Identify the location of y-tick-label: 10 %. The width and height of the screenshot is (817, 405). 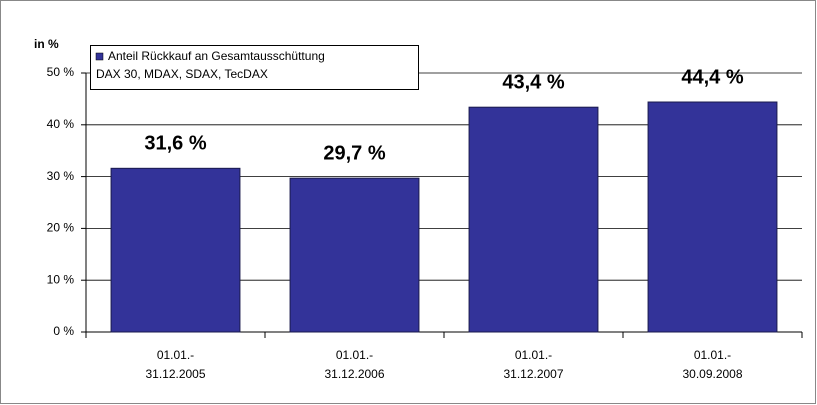
(61, 279).